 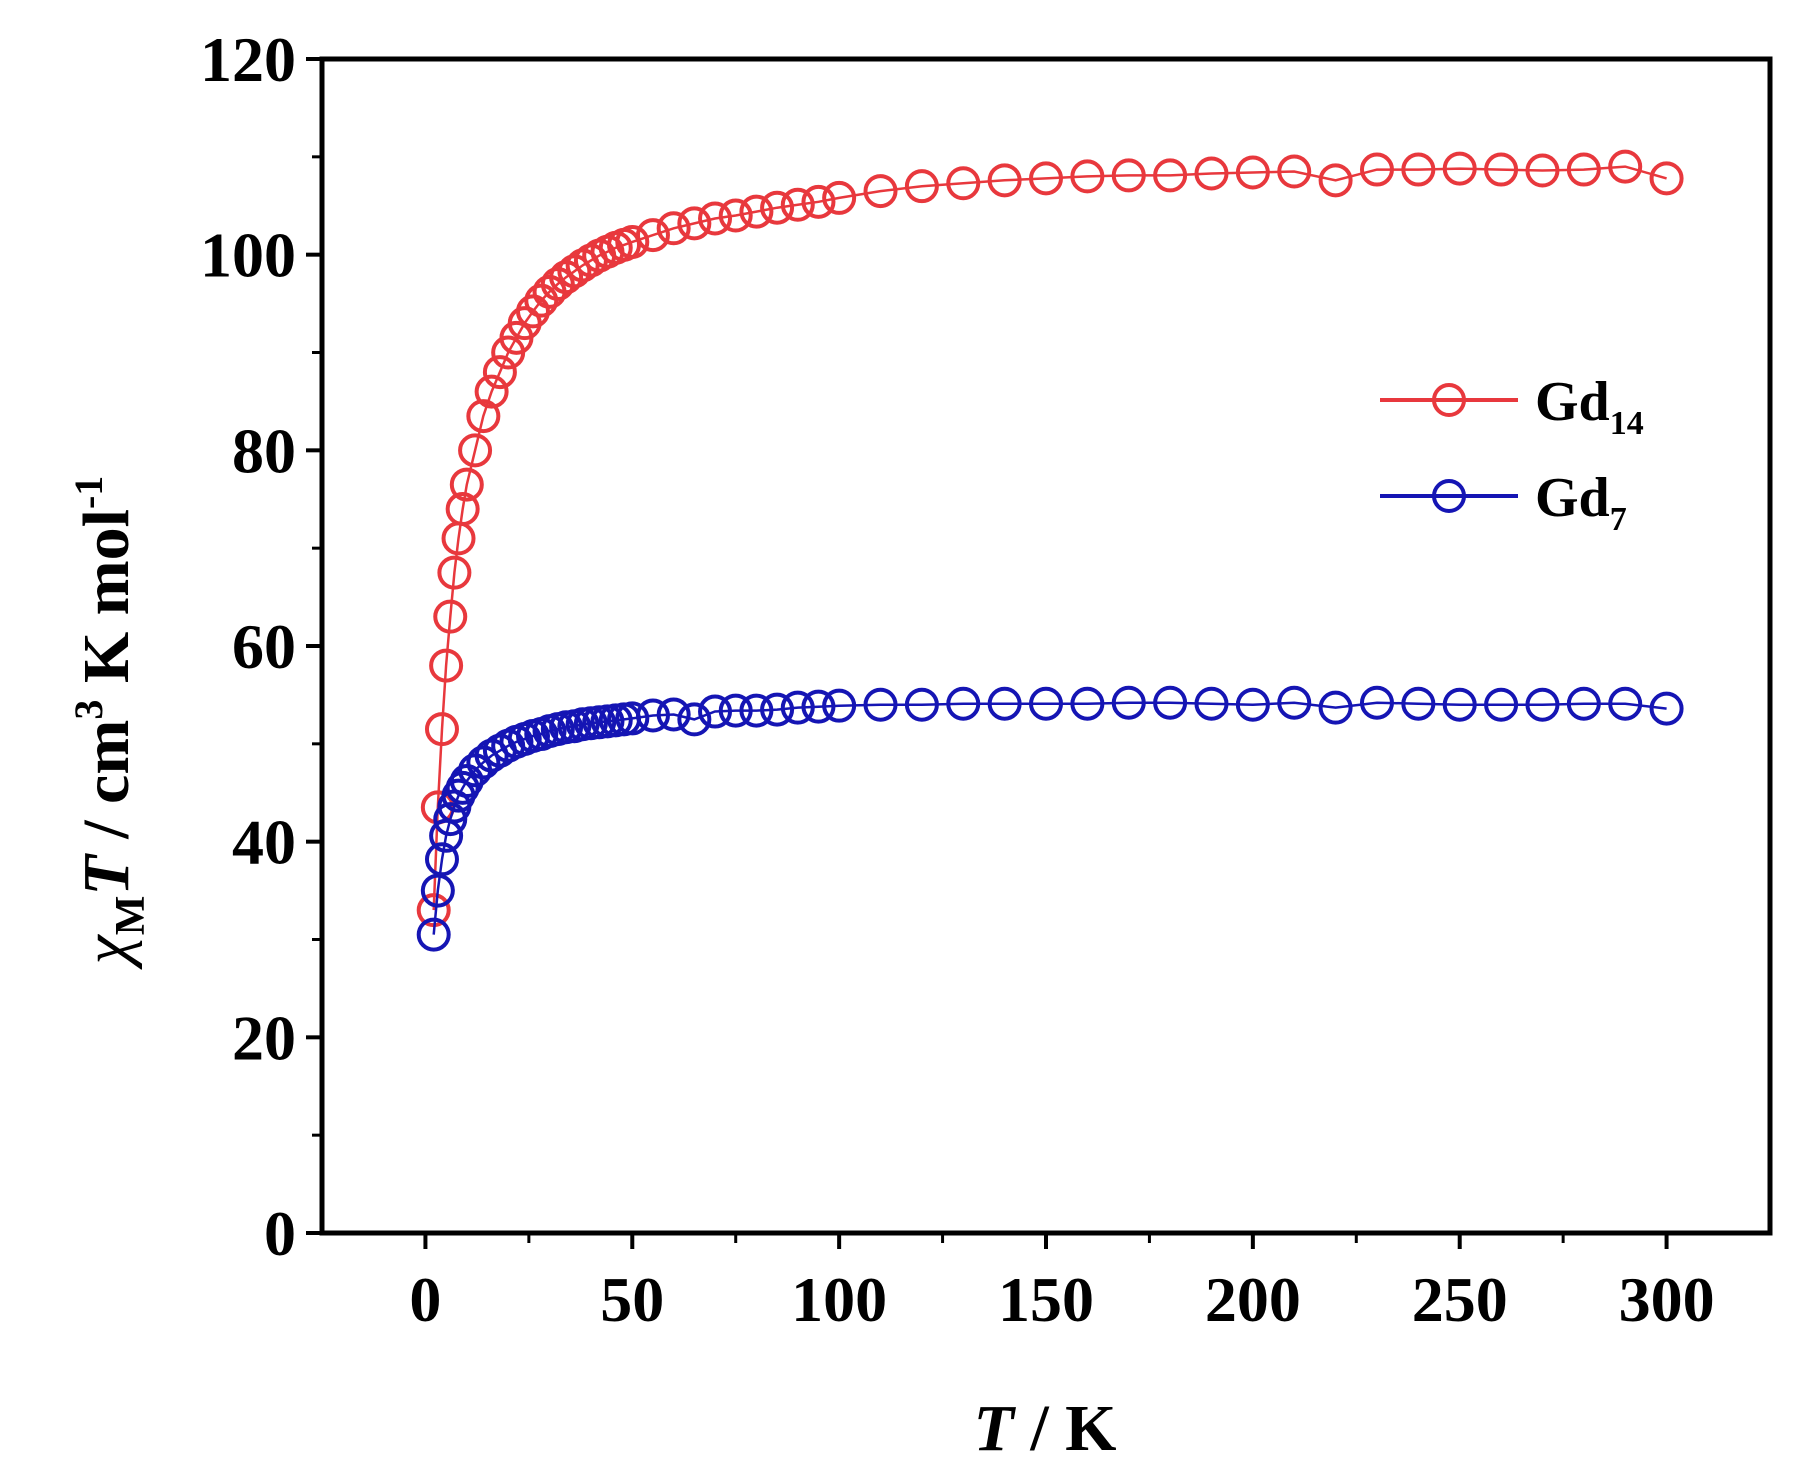 What do you see at coordinates (632, 1299) in the screenshot?
I see `x-tick-label: 50` at bounding box center [632, 1299].